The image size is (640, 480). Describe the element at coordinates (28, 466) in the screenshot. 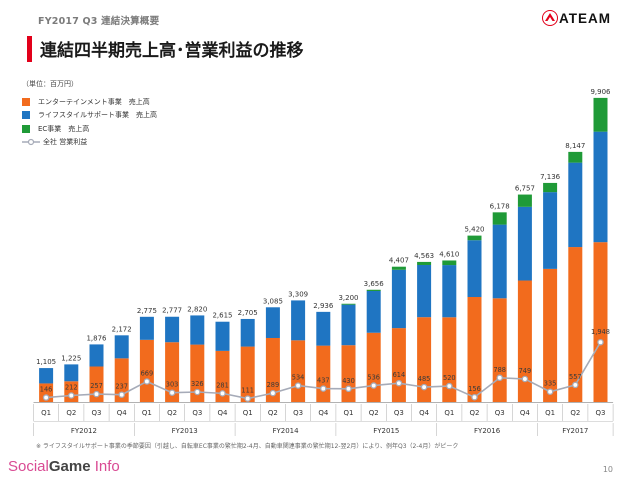

I see `watermark-part1: Social` at that location.